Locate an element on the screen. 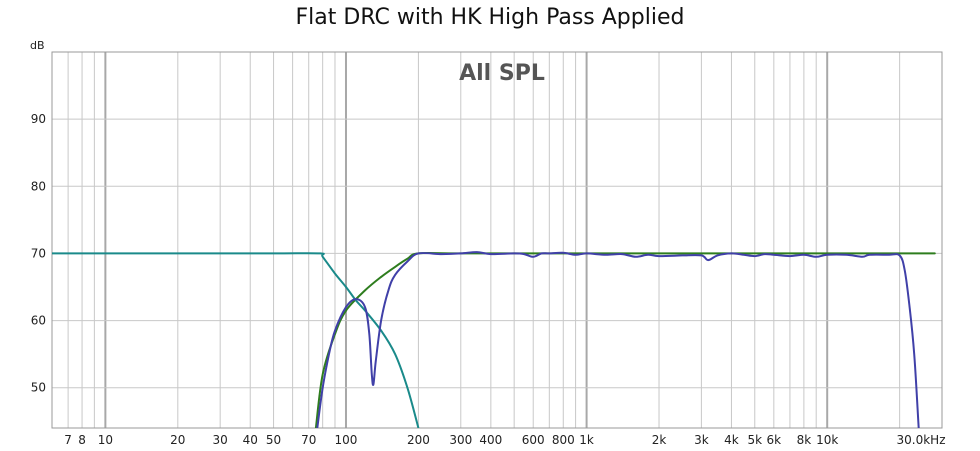 This screenshot has width=980, height=451. x-tick-label: 1k is located at coordinates (586, 440).